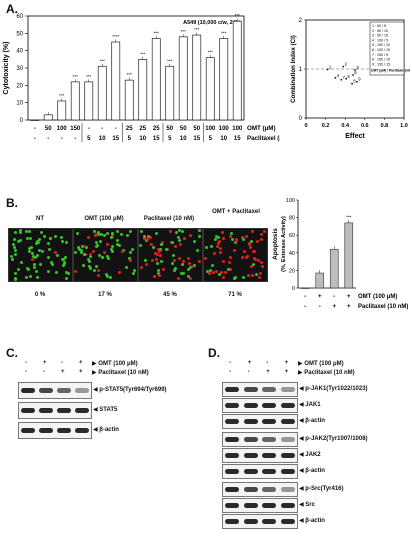 The height and width of the screenshot is (550, 412). What do you see at coordinates (22, 121) in the screenshot?
I see `y-tick-label: 0` at bounding box center [22, 121].